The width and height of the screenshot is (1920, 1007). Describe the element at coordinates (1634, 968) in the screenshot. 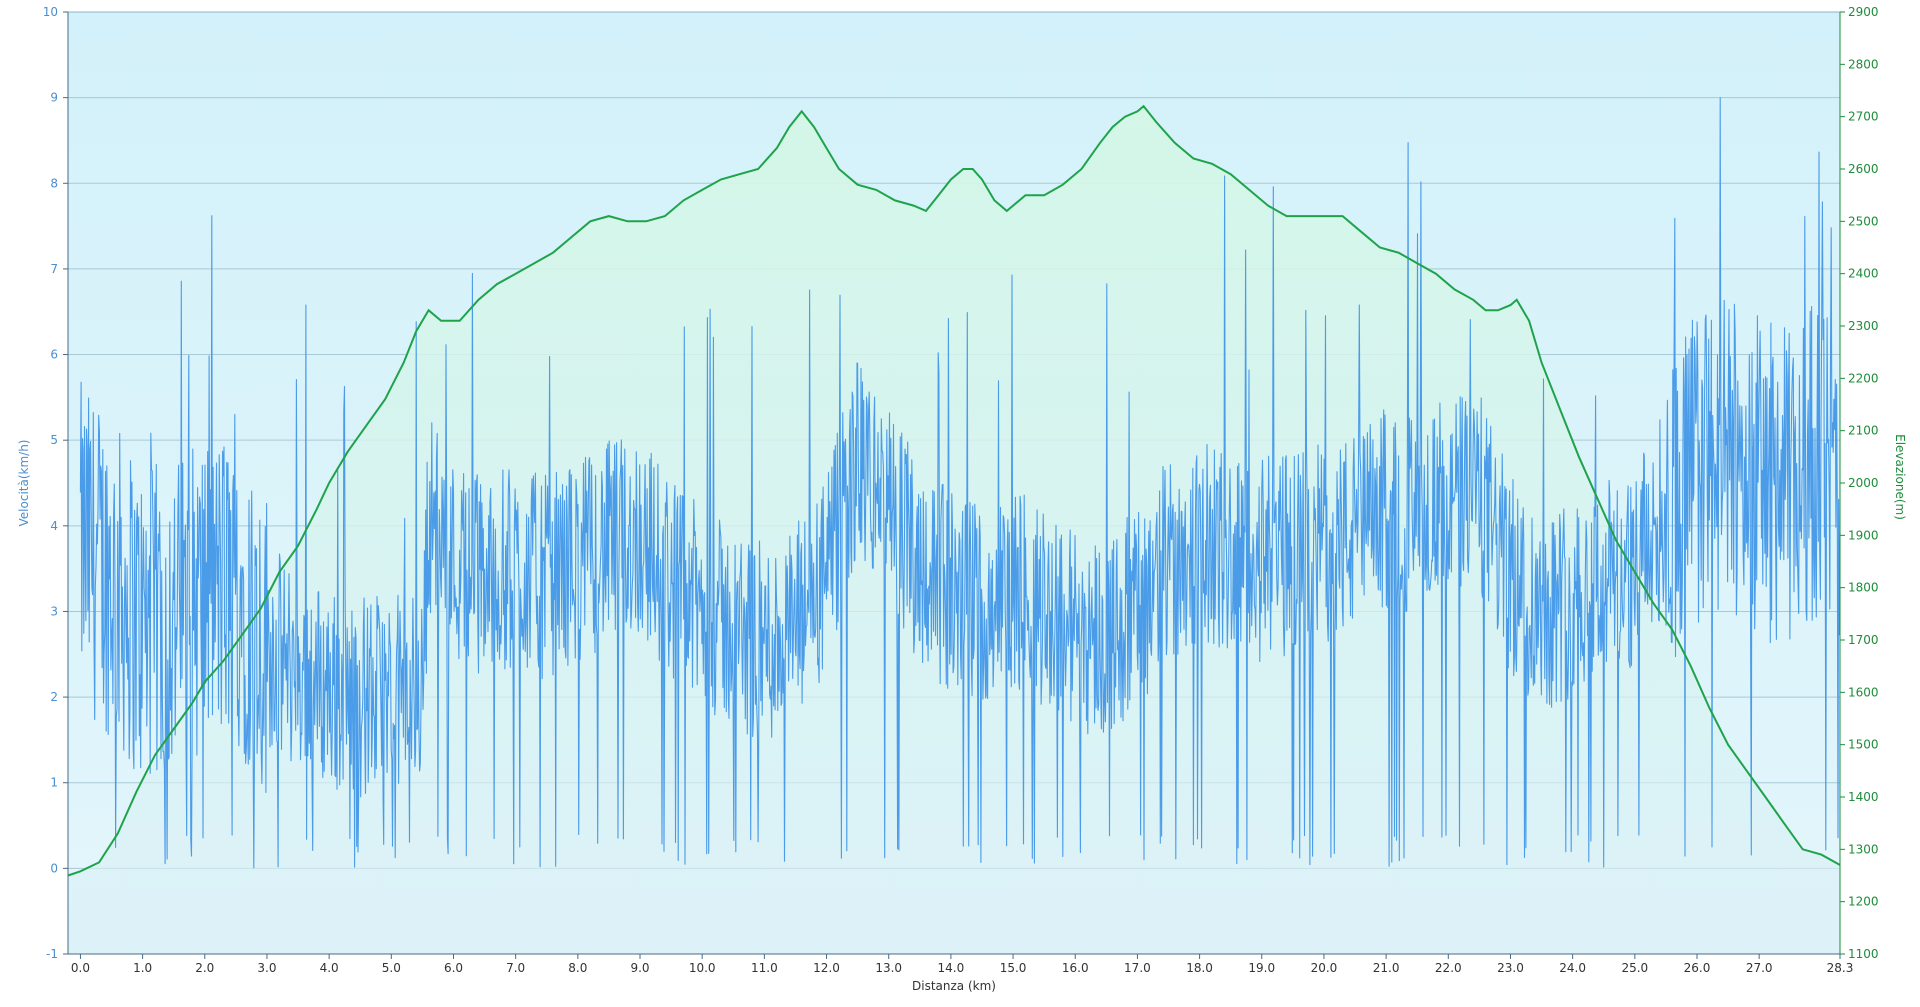

I see `x-tick-label: 25.0` at that location.